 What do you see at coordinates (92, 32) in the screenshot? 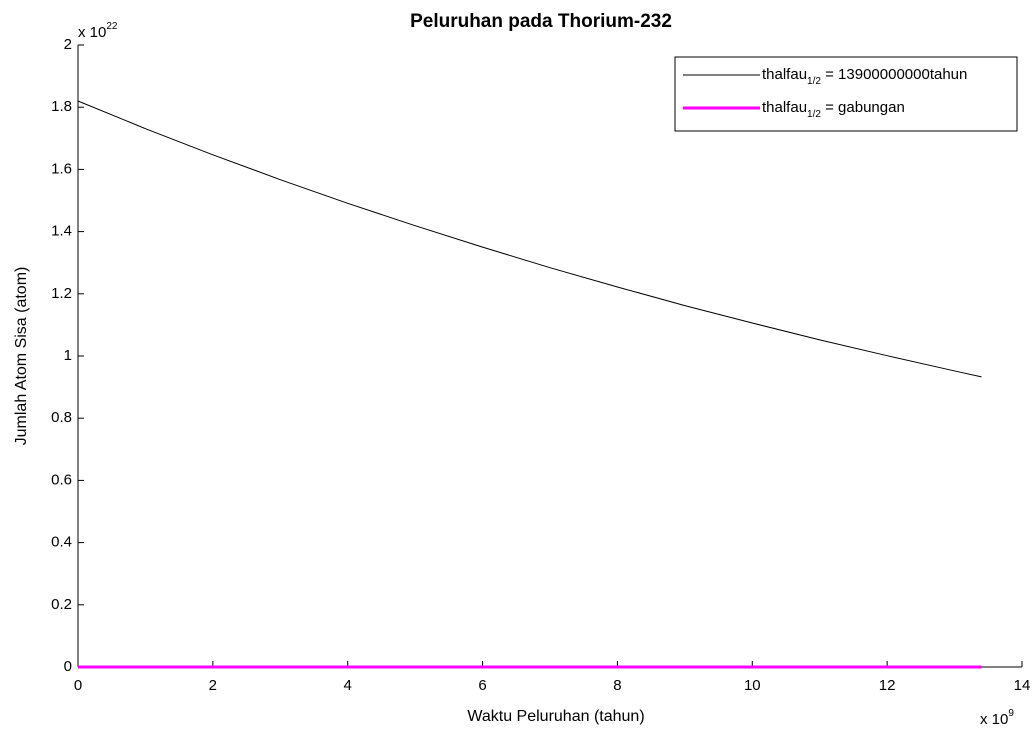
I see `y-multiplier-base: x 10` at bounding box center [92, 32].